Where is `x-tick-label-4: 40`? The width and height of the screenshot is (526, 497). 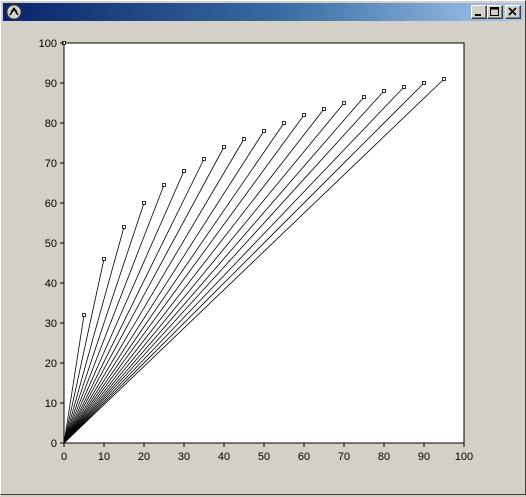 x-tick-label-4: 40 is located at coordinates (224, 457).